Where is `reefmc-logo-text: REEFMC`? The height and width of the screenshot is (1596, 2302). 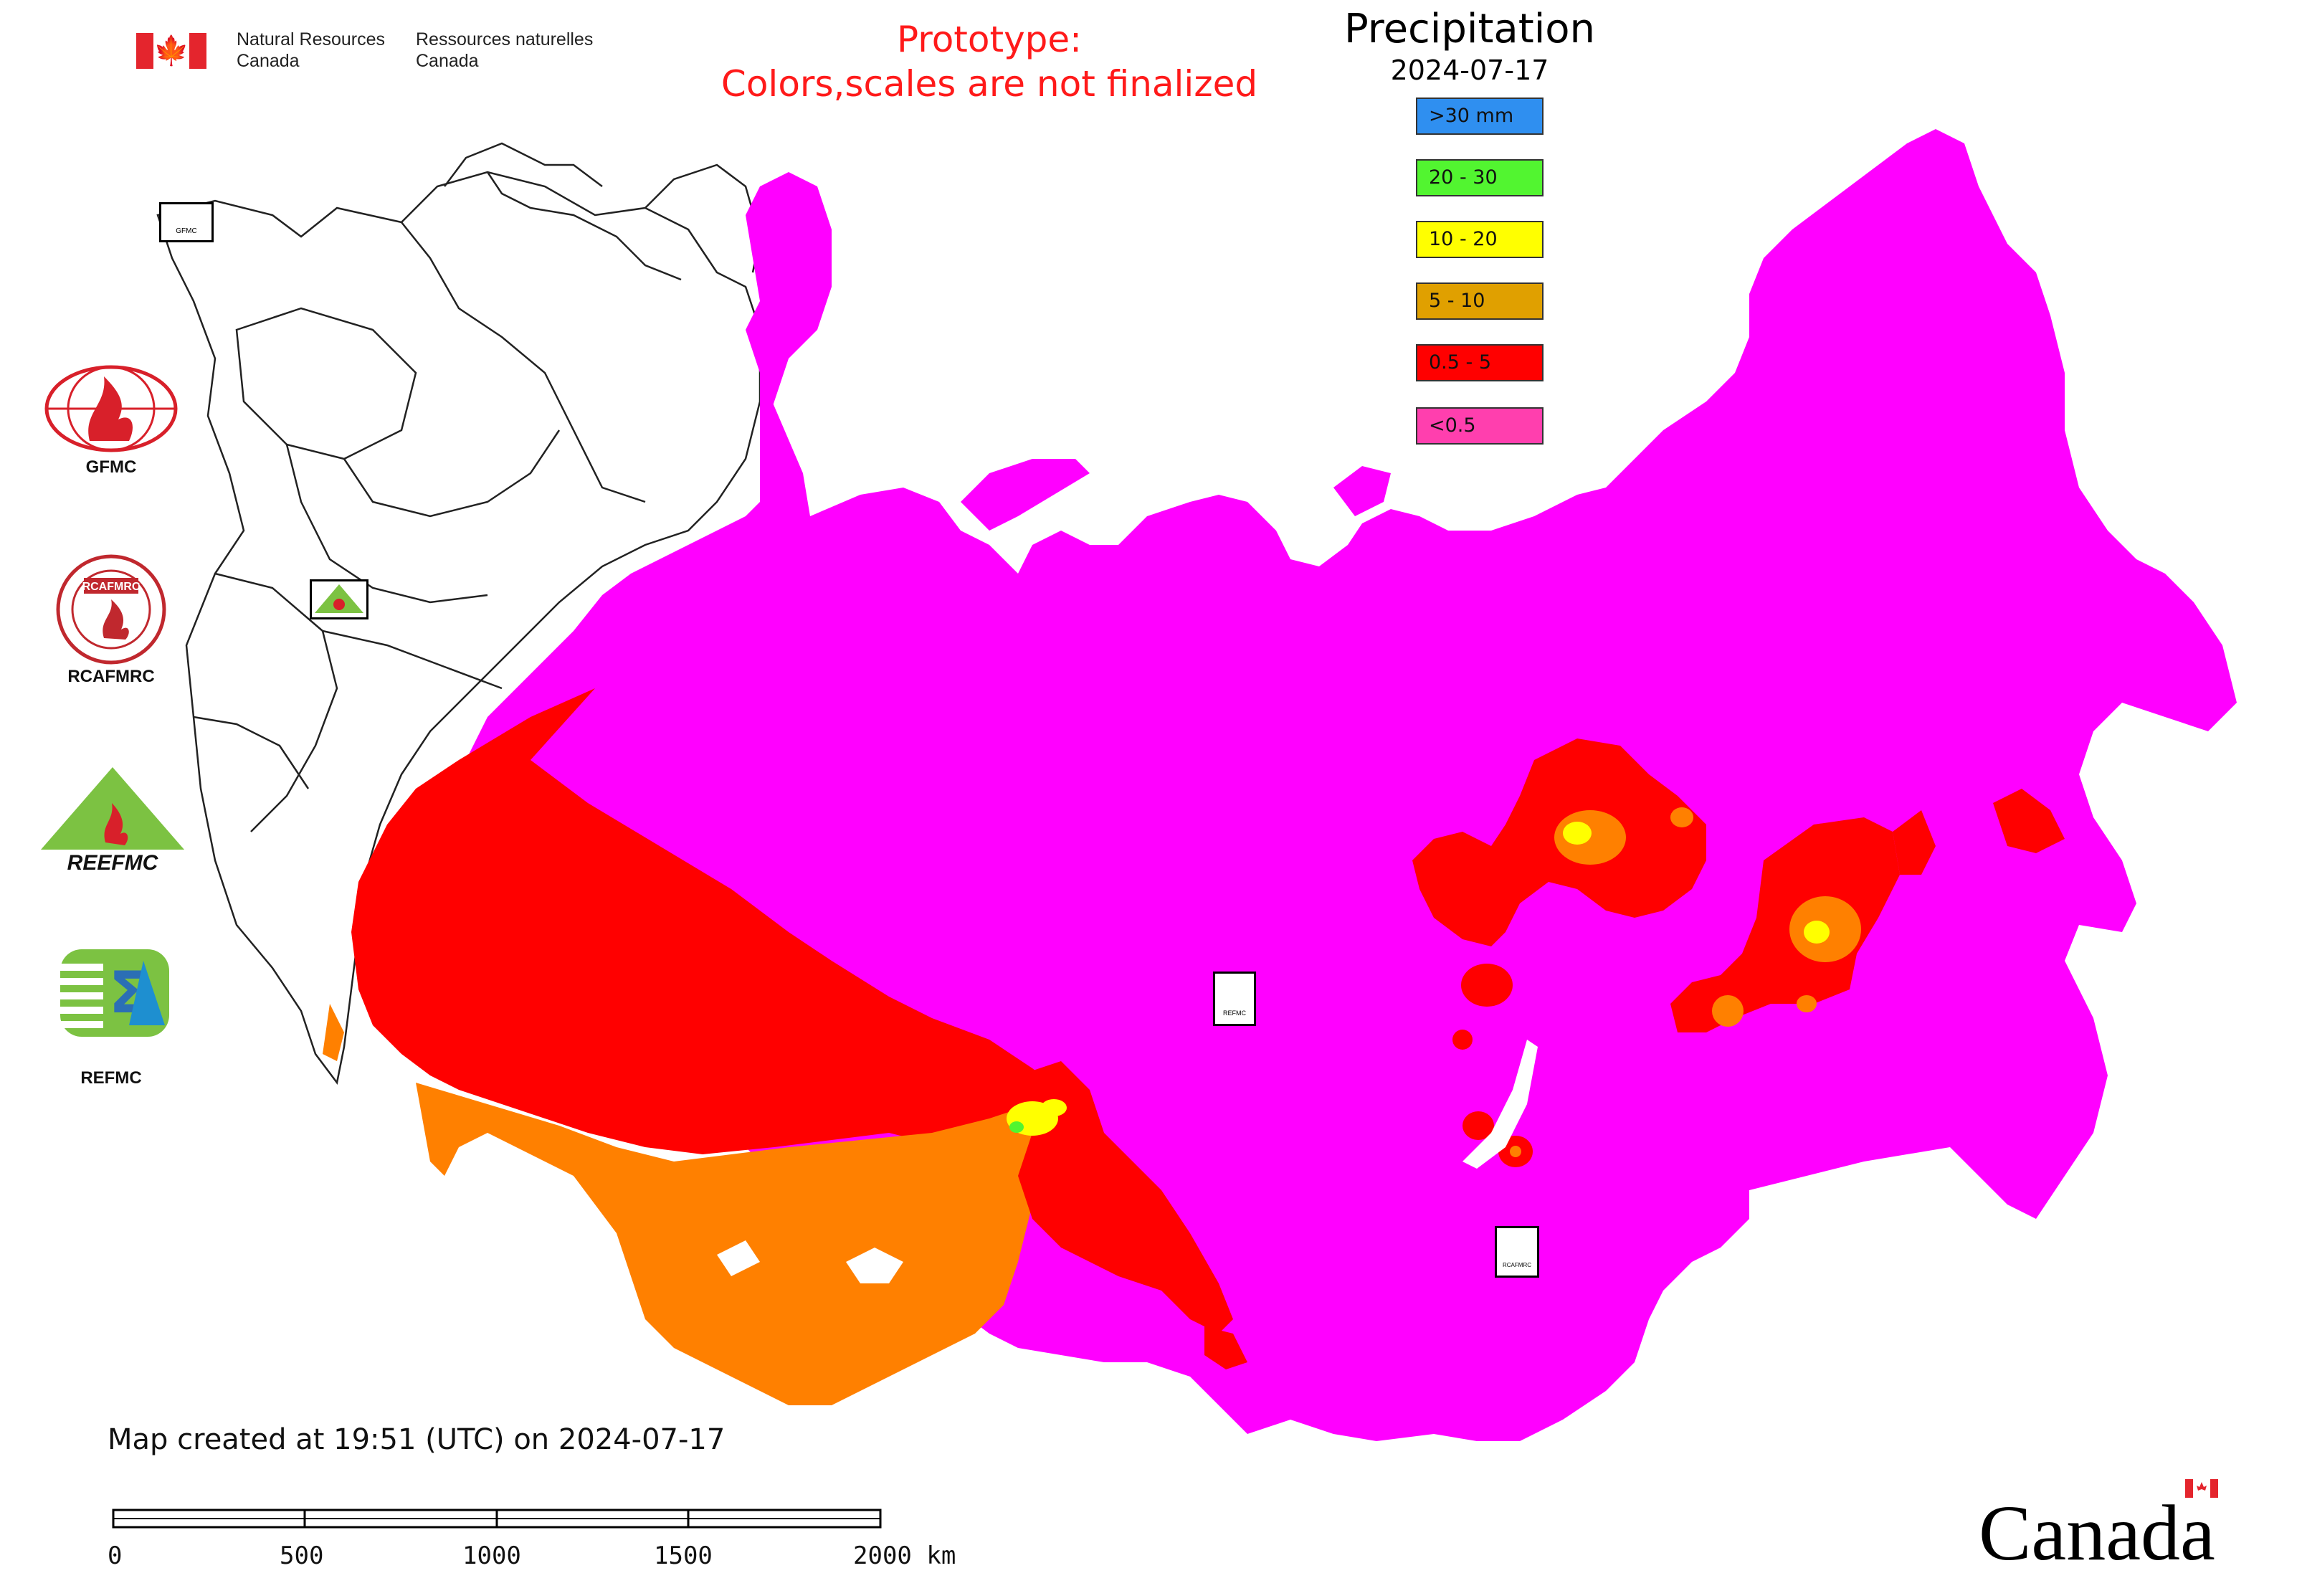 reefmc-logo-text: REEFMC is located at coordinates (113, 863).